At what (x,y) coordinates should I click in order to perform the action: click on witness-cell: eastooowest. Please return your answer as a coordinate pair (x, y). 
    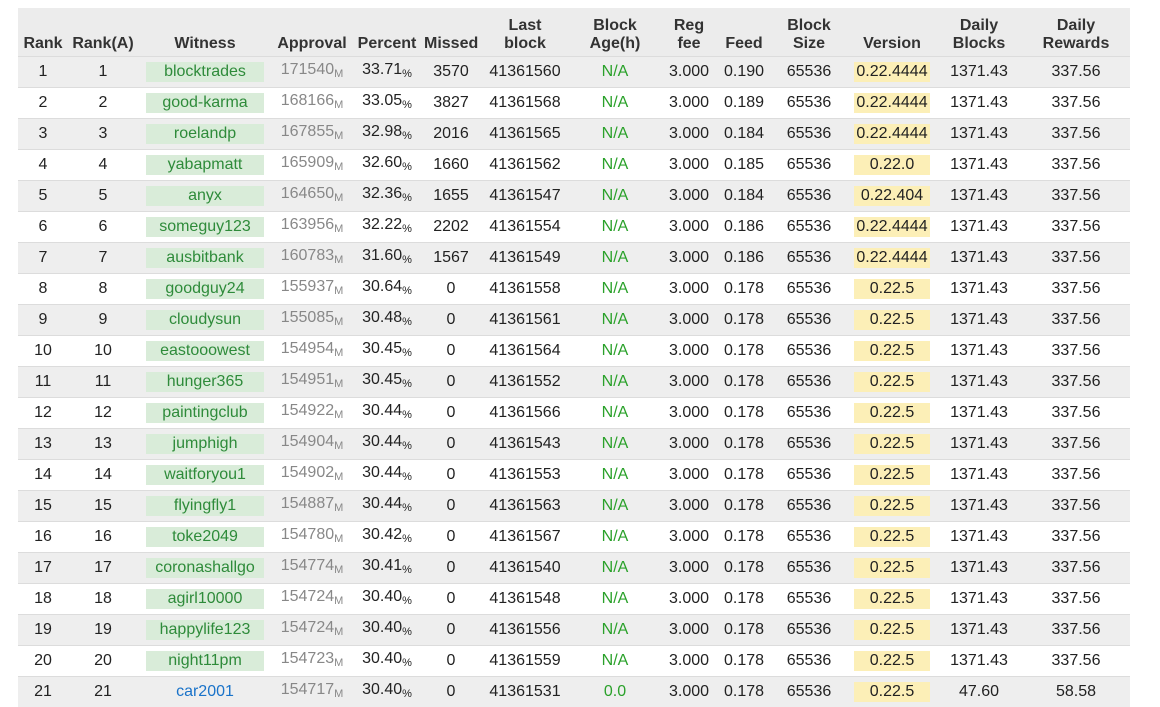
    Looking at the image, I should click on (205, 351).